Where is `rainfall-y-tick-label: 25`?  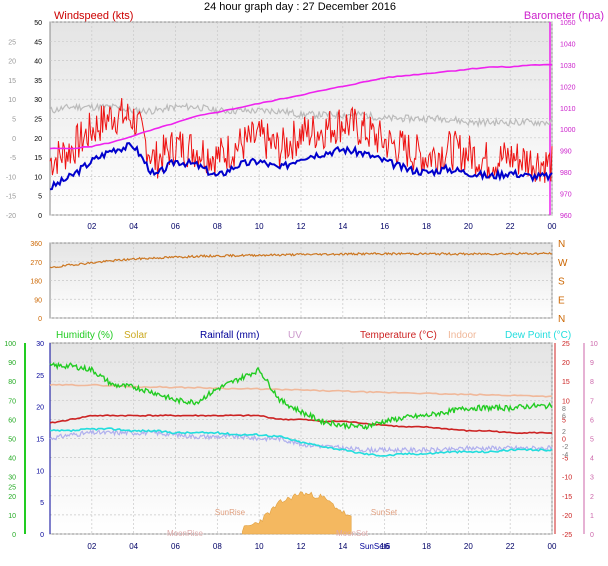
rainfall-y-tick-label: 25 is located at coordinates (40, 376).